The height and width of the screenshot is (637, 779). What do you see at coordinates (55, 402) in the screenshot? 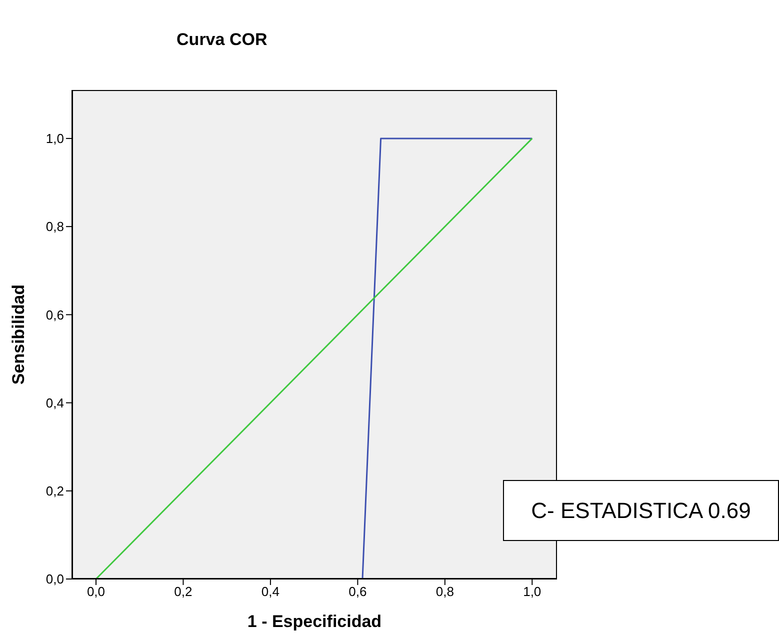
I see `y-tick-label: 0,4` at bounding box center [55, 402].